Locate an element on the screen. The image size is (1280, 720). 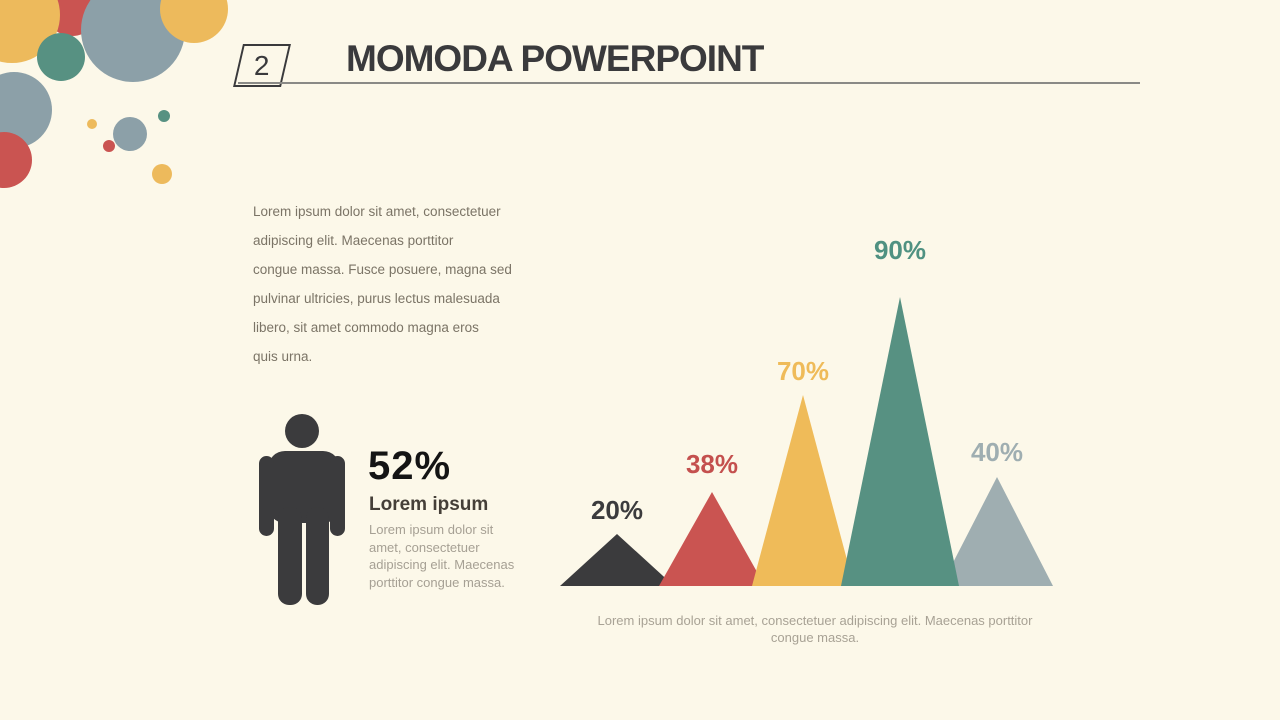
bubble-gray-medium is located at coordinates (130, 134).